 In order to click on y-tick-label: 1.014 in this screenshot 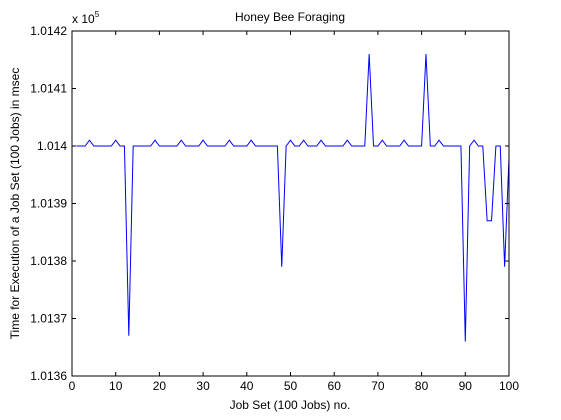, I will do `click(52, 146)`.